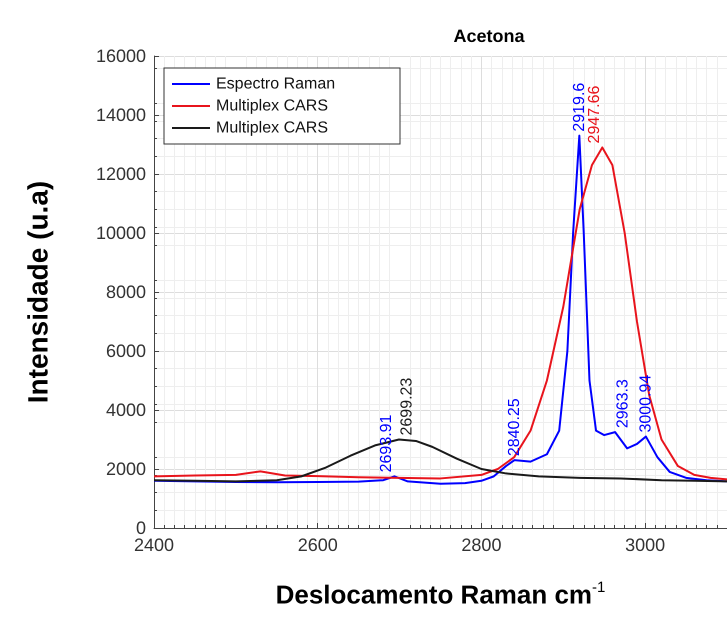 The height and width of the screenshot is (624, 727). Describe the element at coordinates (154, 545) in the screenshot. I see `x-tick-label: 2400` at that location.